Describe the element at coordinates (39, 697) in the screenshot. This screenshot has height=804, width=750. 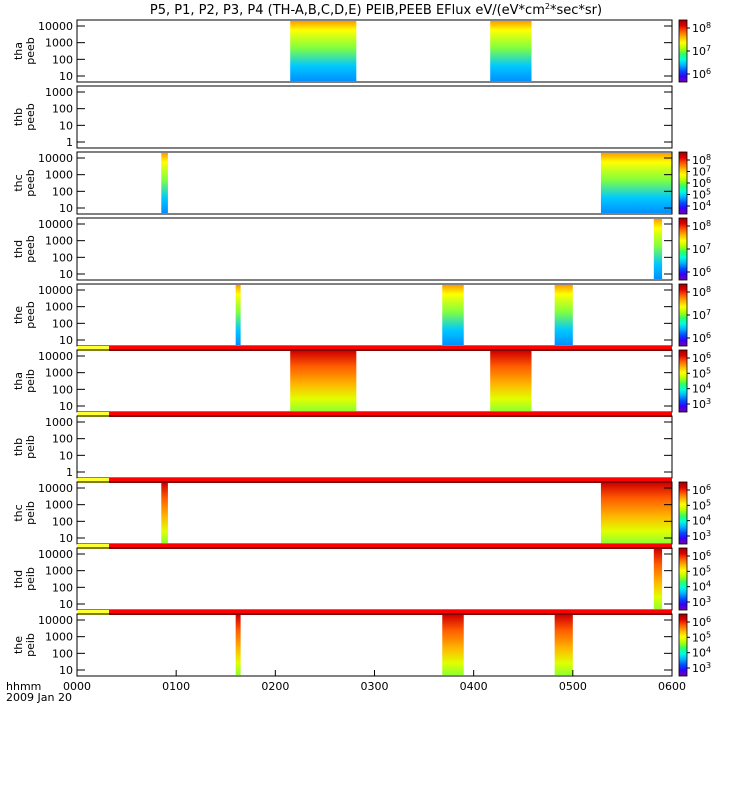
I see `time-axis-date: 2009 Jan 20` at that location.